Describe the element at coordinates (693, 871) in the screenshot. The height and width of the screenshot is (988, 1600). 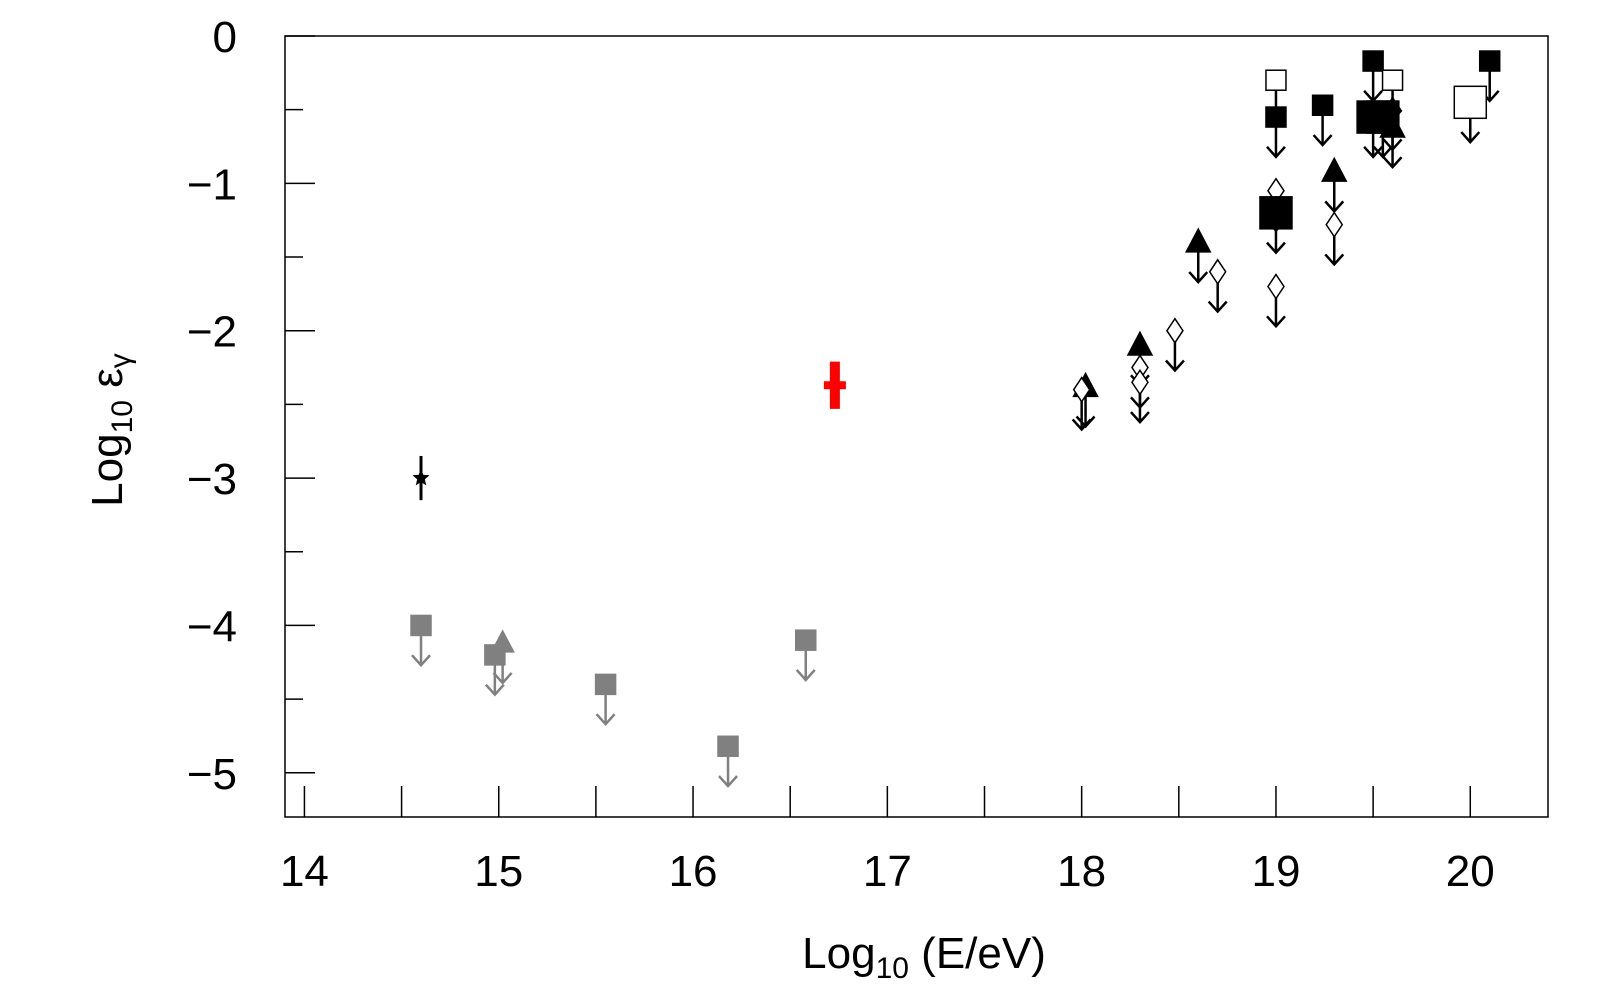
I see `x-tick-label: 16` at that location.